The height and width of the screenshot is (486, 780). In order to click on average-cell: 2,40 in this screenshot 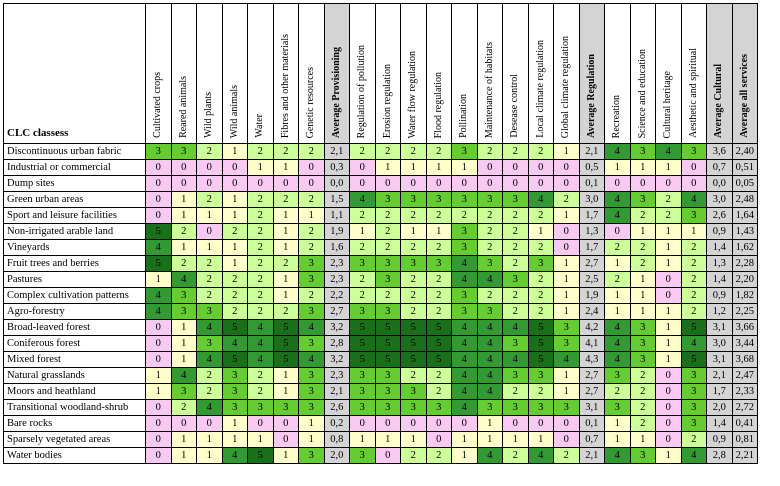, I will do `click(744, 151)`.